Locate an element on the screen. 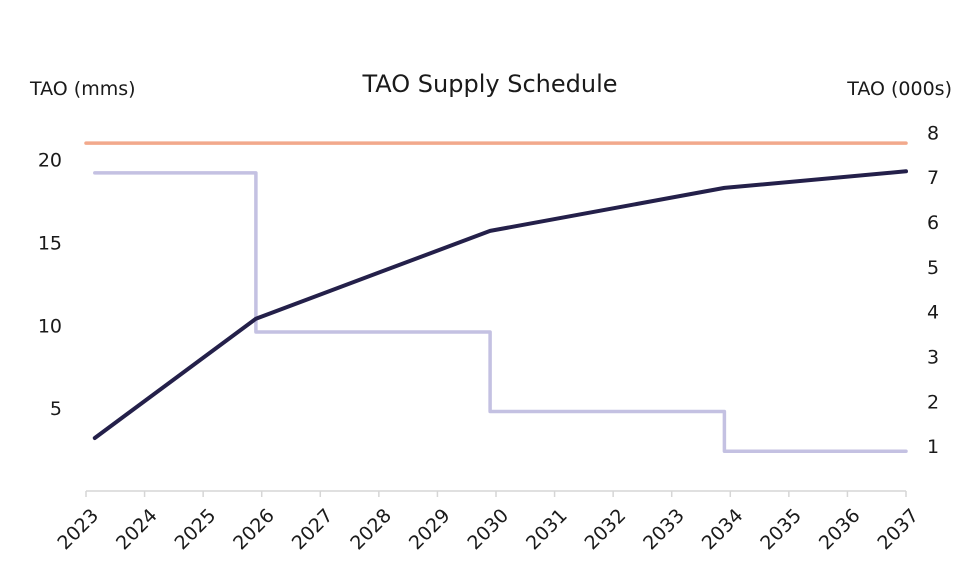 This screenshot has height=580, width=961. x-tick-label: 2024 is located at coordinates (137, 530).